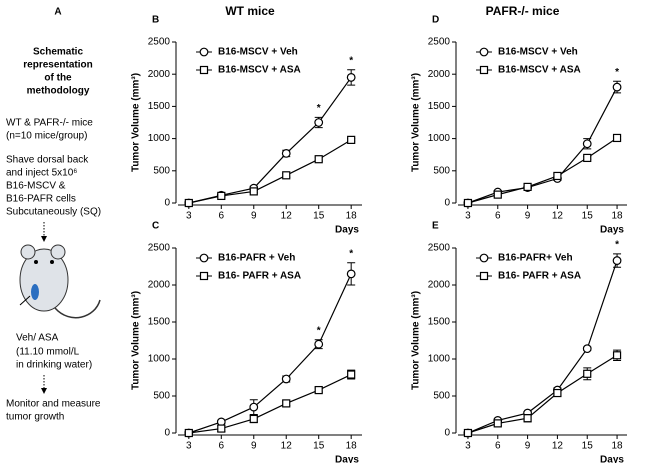  Describe the element at coordinates (588, 216) in the screenshot. I see `x-tick-label: 15` at that location.